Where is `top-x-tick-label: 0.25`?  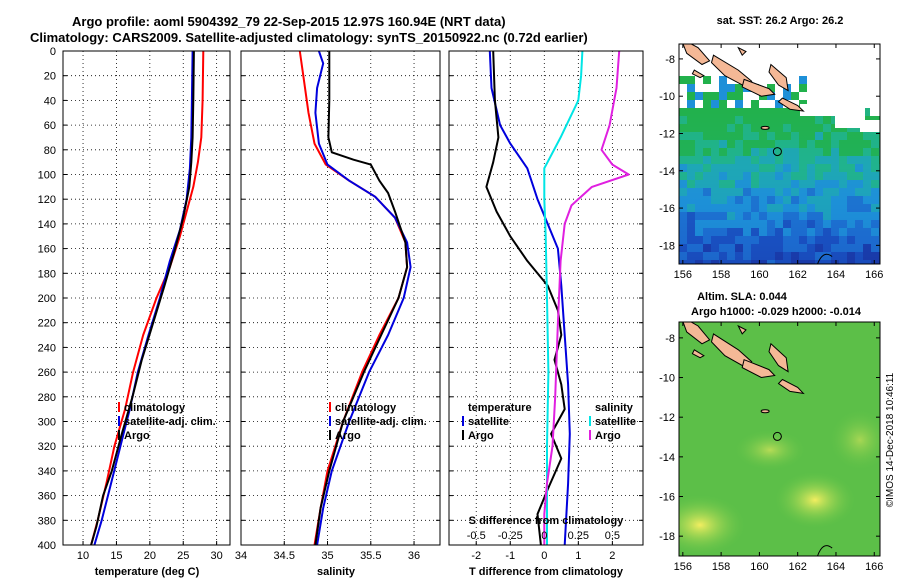
top-x-tick-label: 0.25 is located at coordinates (578, 536).